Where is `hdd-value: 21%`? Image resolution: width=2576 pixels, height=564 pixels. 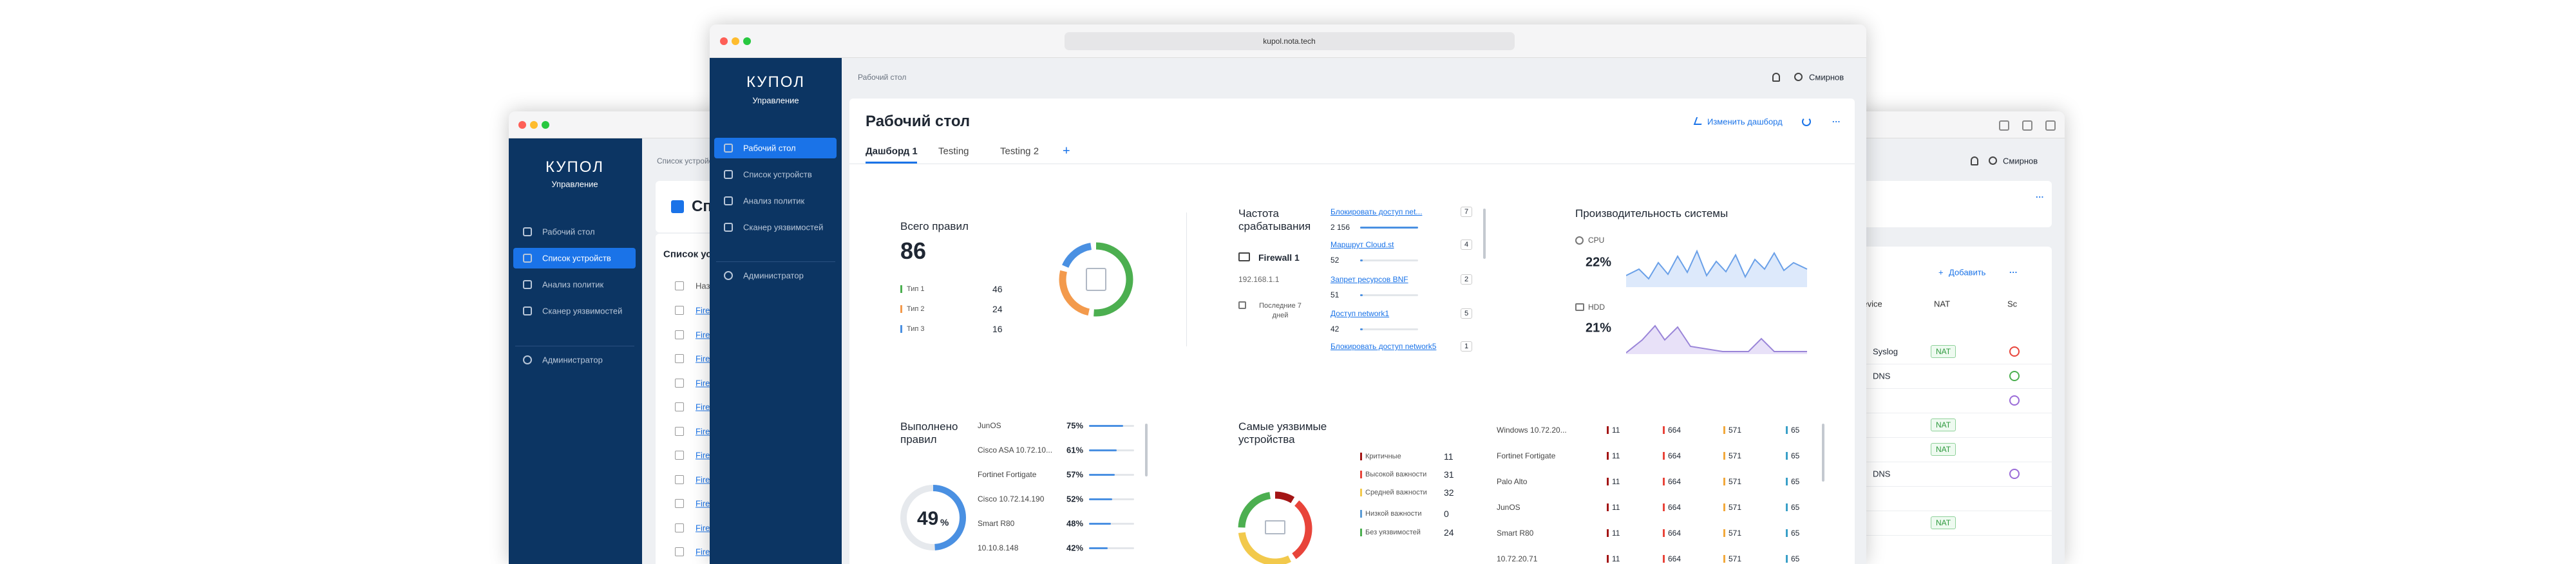 hdd-value: 21% is located at coordinates (1599, 328).